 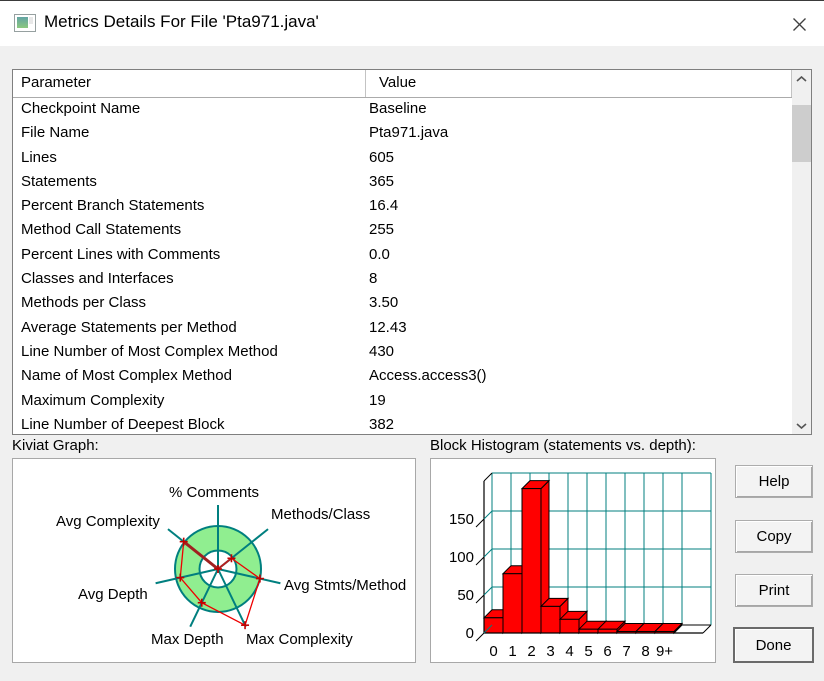 I want to click on table-row: Maximum Complexity 19, so click(x=402, y=401).